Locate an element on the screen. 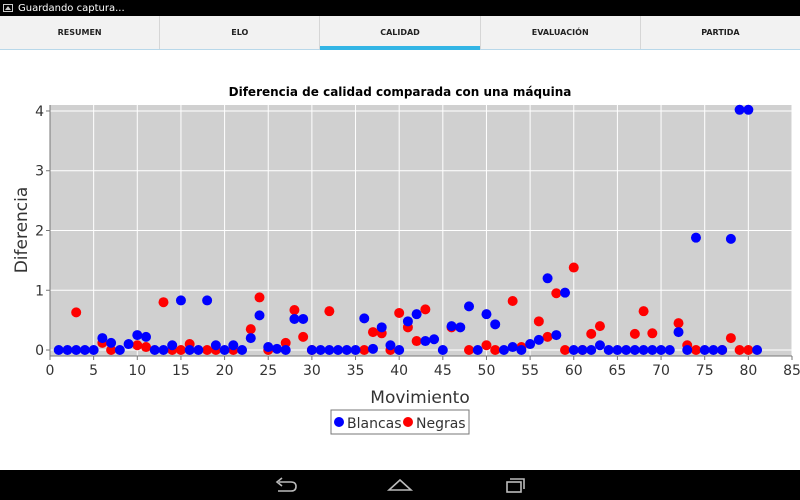 The width and height of the screenshot is (800, 500). back-icon is located at coordinates (286, 484).